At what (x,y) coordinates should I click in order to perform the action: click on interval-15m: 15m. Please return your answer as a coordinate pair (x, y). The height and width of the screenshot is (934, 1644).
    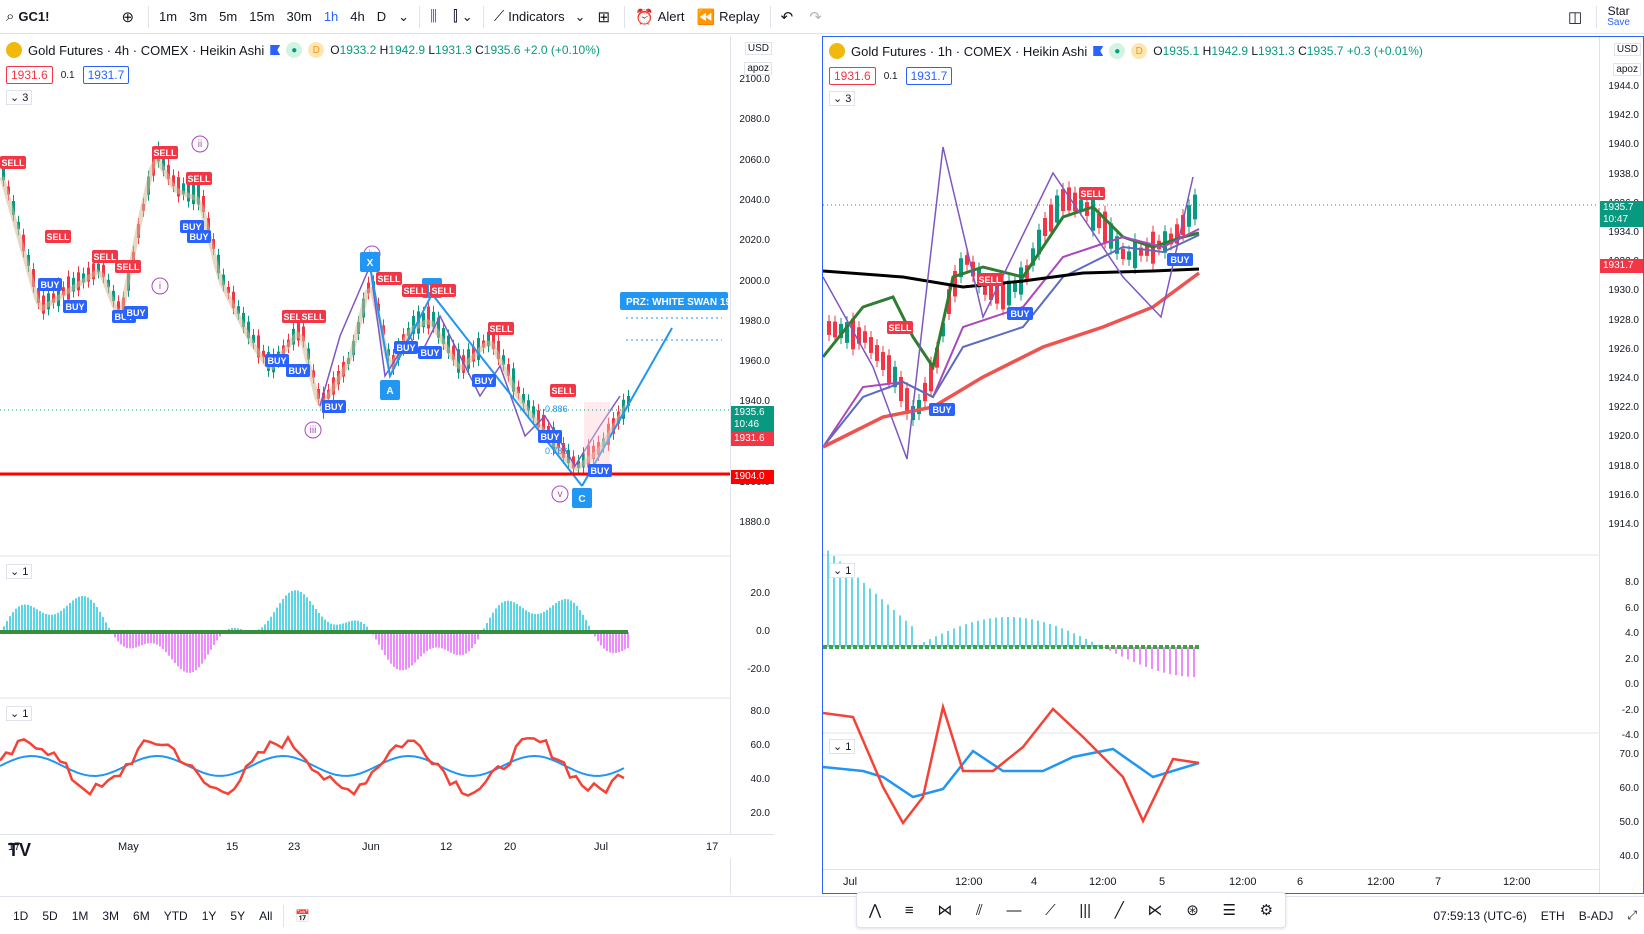
    Looking at the image, I should click on (262, 16).